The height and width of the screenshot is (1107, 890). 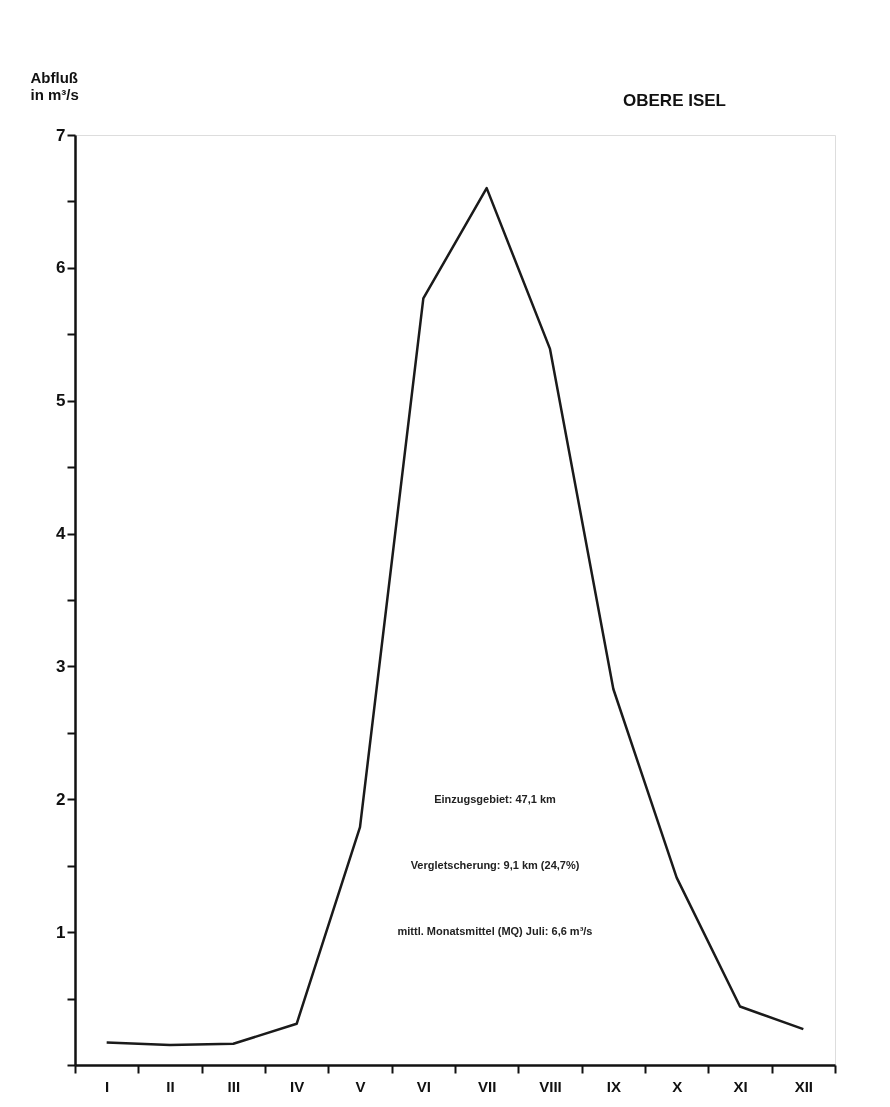 I want to click on y-tick-label: 1, so click(x=61, y=932).